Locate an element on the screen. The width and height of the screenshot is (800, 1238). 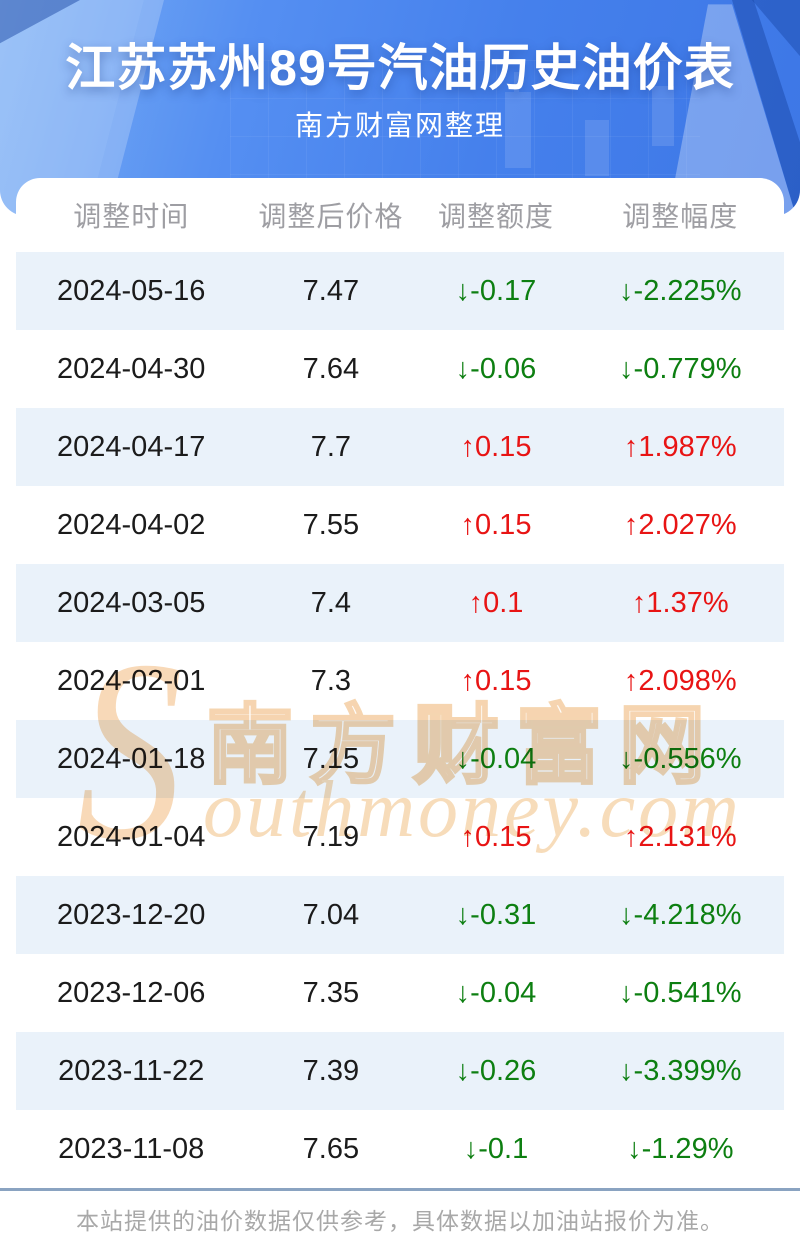
page-title: 江苏苏州89号汽油历史油价表 is located at coordinates (400, 68).